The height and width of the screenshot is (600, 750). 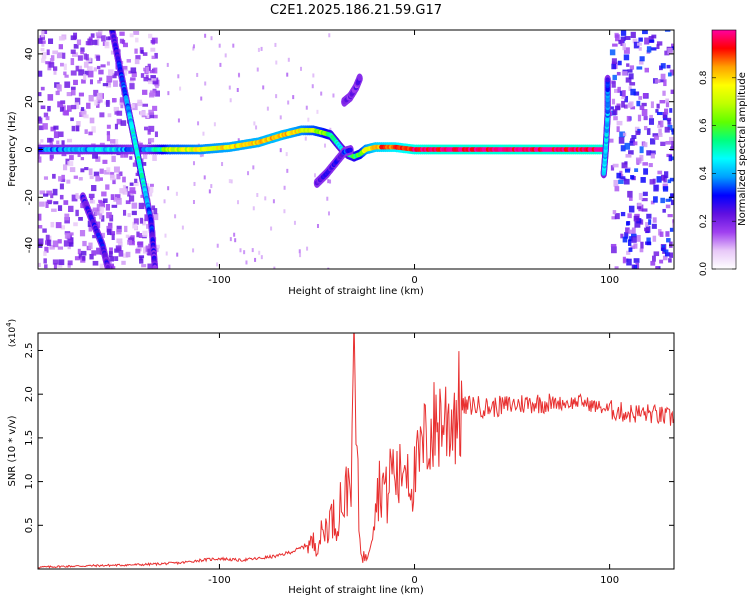 What do you see at coordinates (29, 101) in the screenshot?
I see `y-tick-label: 20` at bounding box center [29, 101].